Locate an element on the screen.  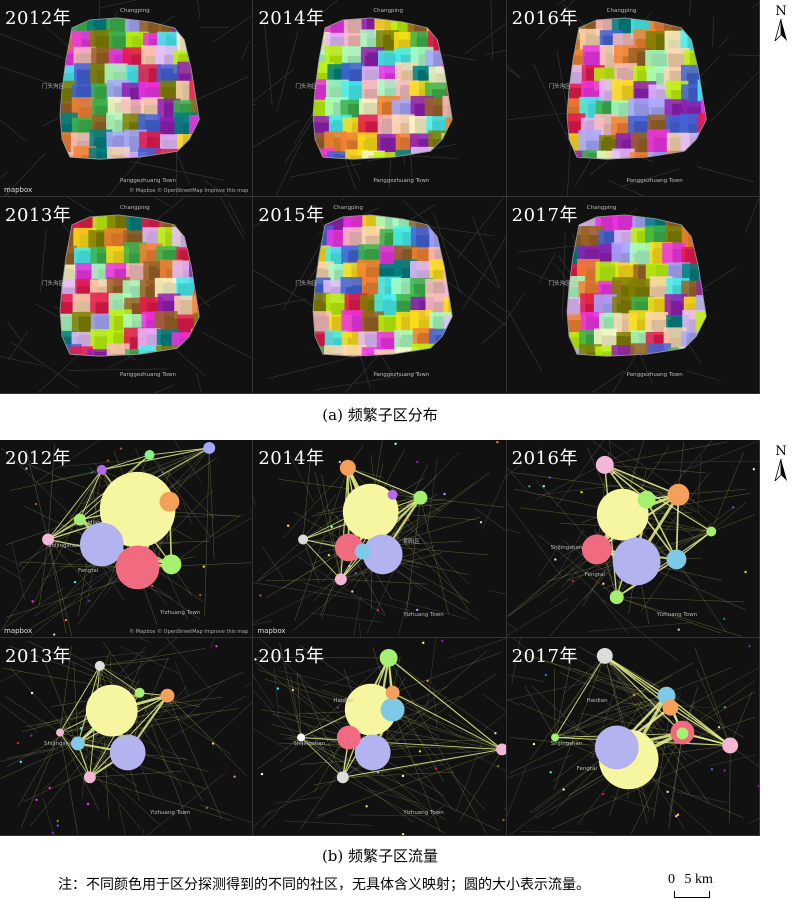
north-arrow-icon is located at coordinates (780, 30).